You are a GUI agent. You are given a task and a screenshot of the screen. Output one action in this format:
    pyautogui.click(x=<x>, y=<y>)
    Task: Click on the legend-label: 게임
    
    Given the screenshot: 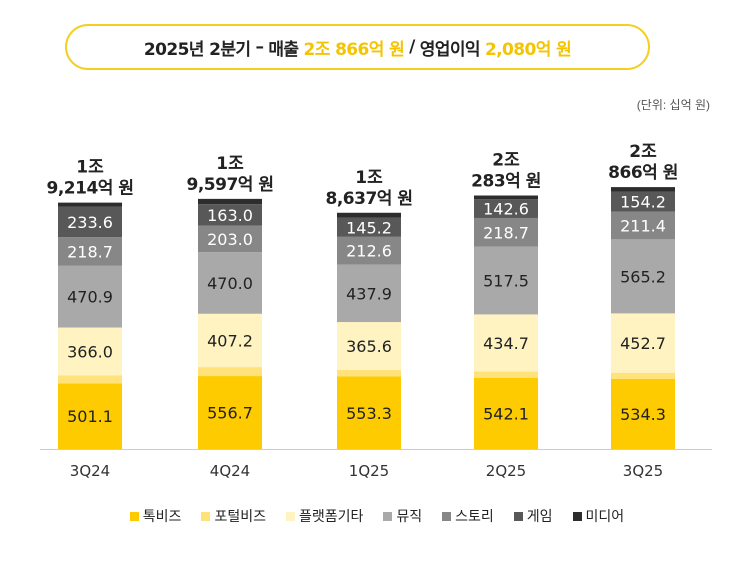 What is the action you would take?
    pyautogui.click(x=539, y=517)
    